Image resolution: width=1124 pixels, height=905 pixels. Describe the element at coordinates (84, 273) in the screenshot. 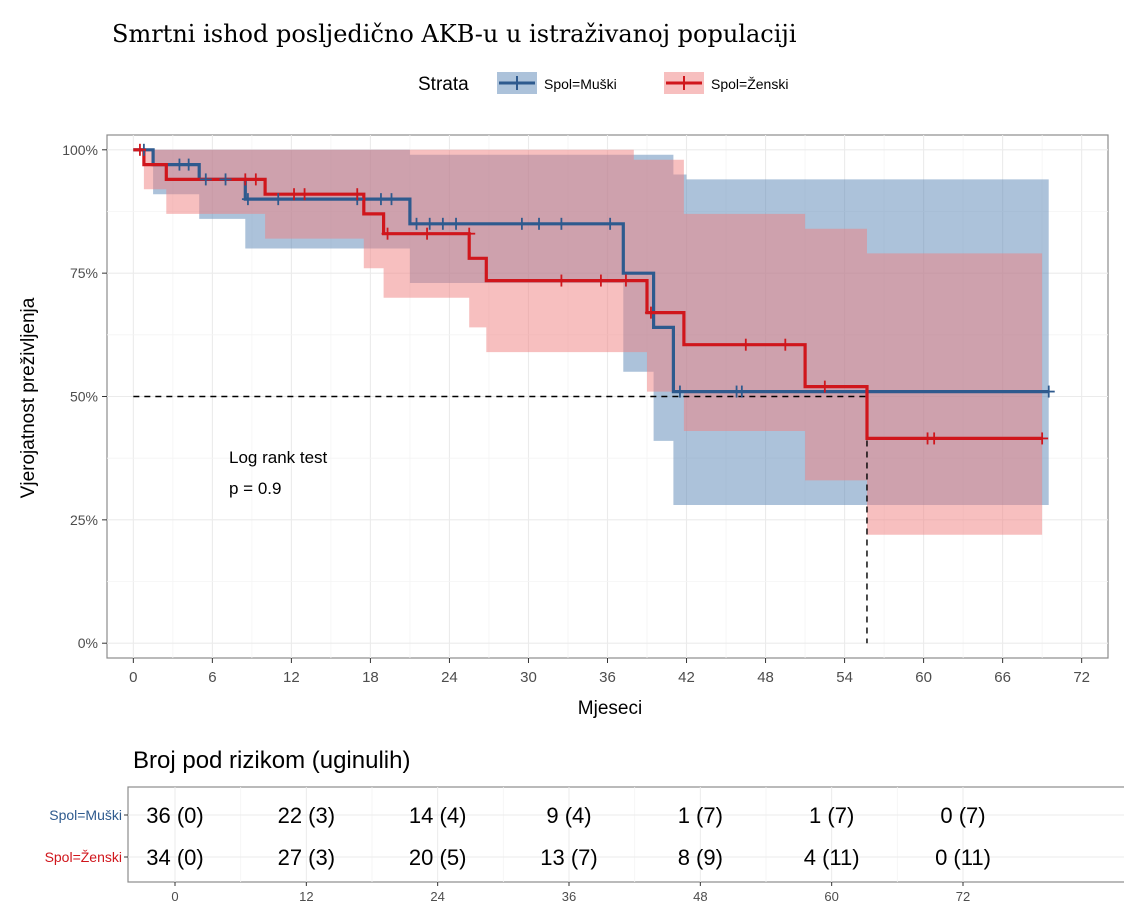

I see `y-tick-label: 75%` at that location.